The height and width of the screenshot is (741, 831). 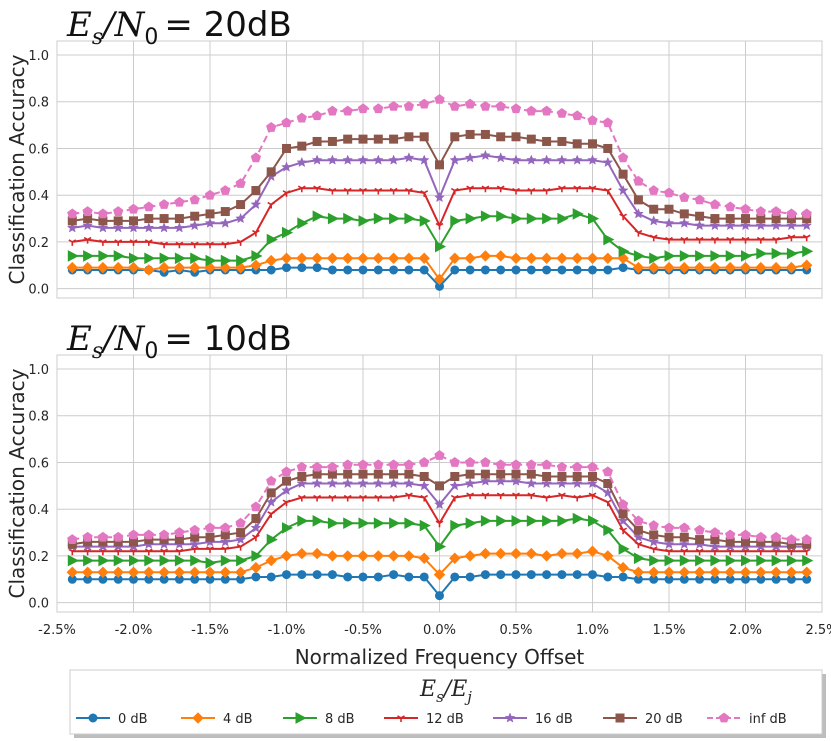 What do you see at coordinates (319, 719) in the screenshot?
I see `legend-entry: 8 dB` at bounding box center [319, 719].